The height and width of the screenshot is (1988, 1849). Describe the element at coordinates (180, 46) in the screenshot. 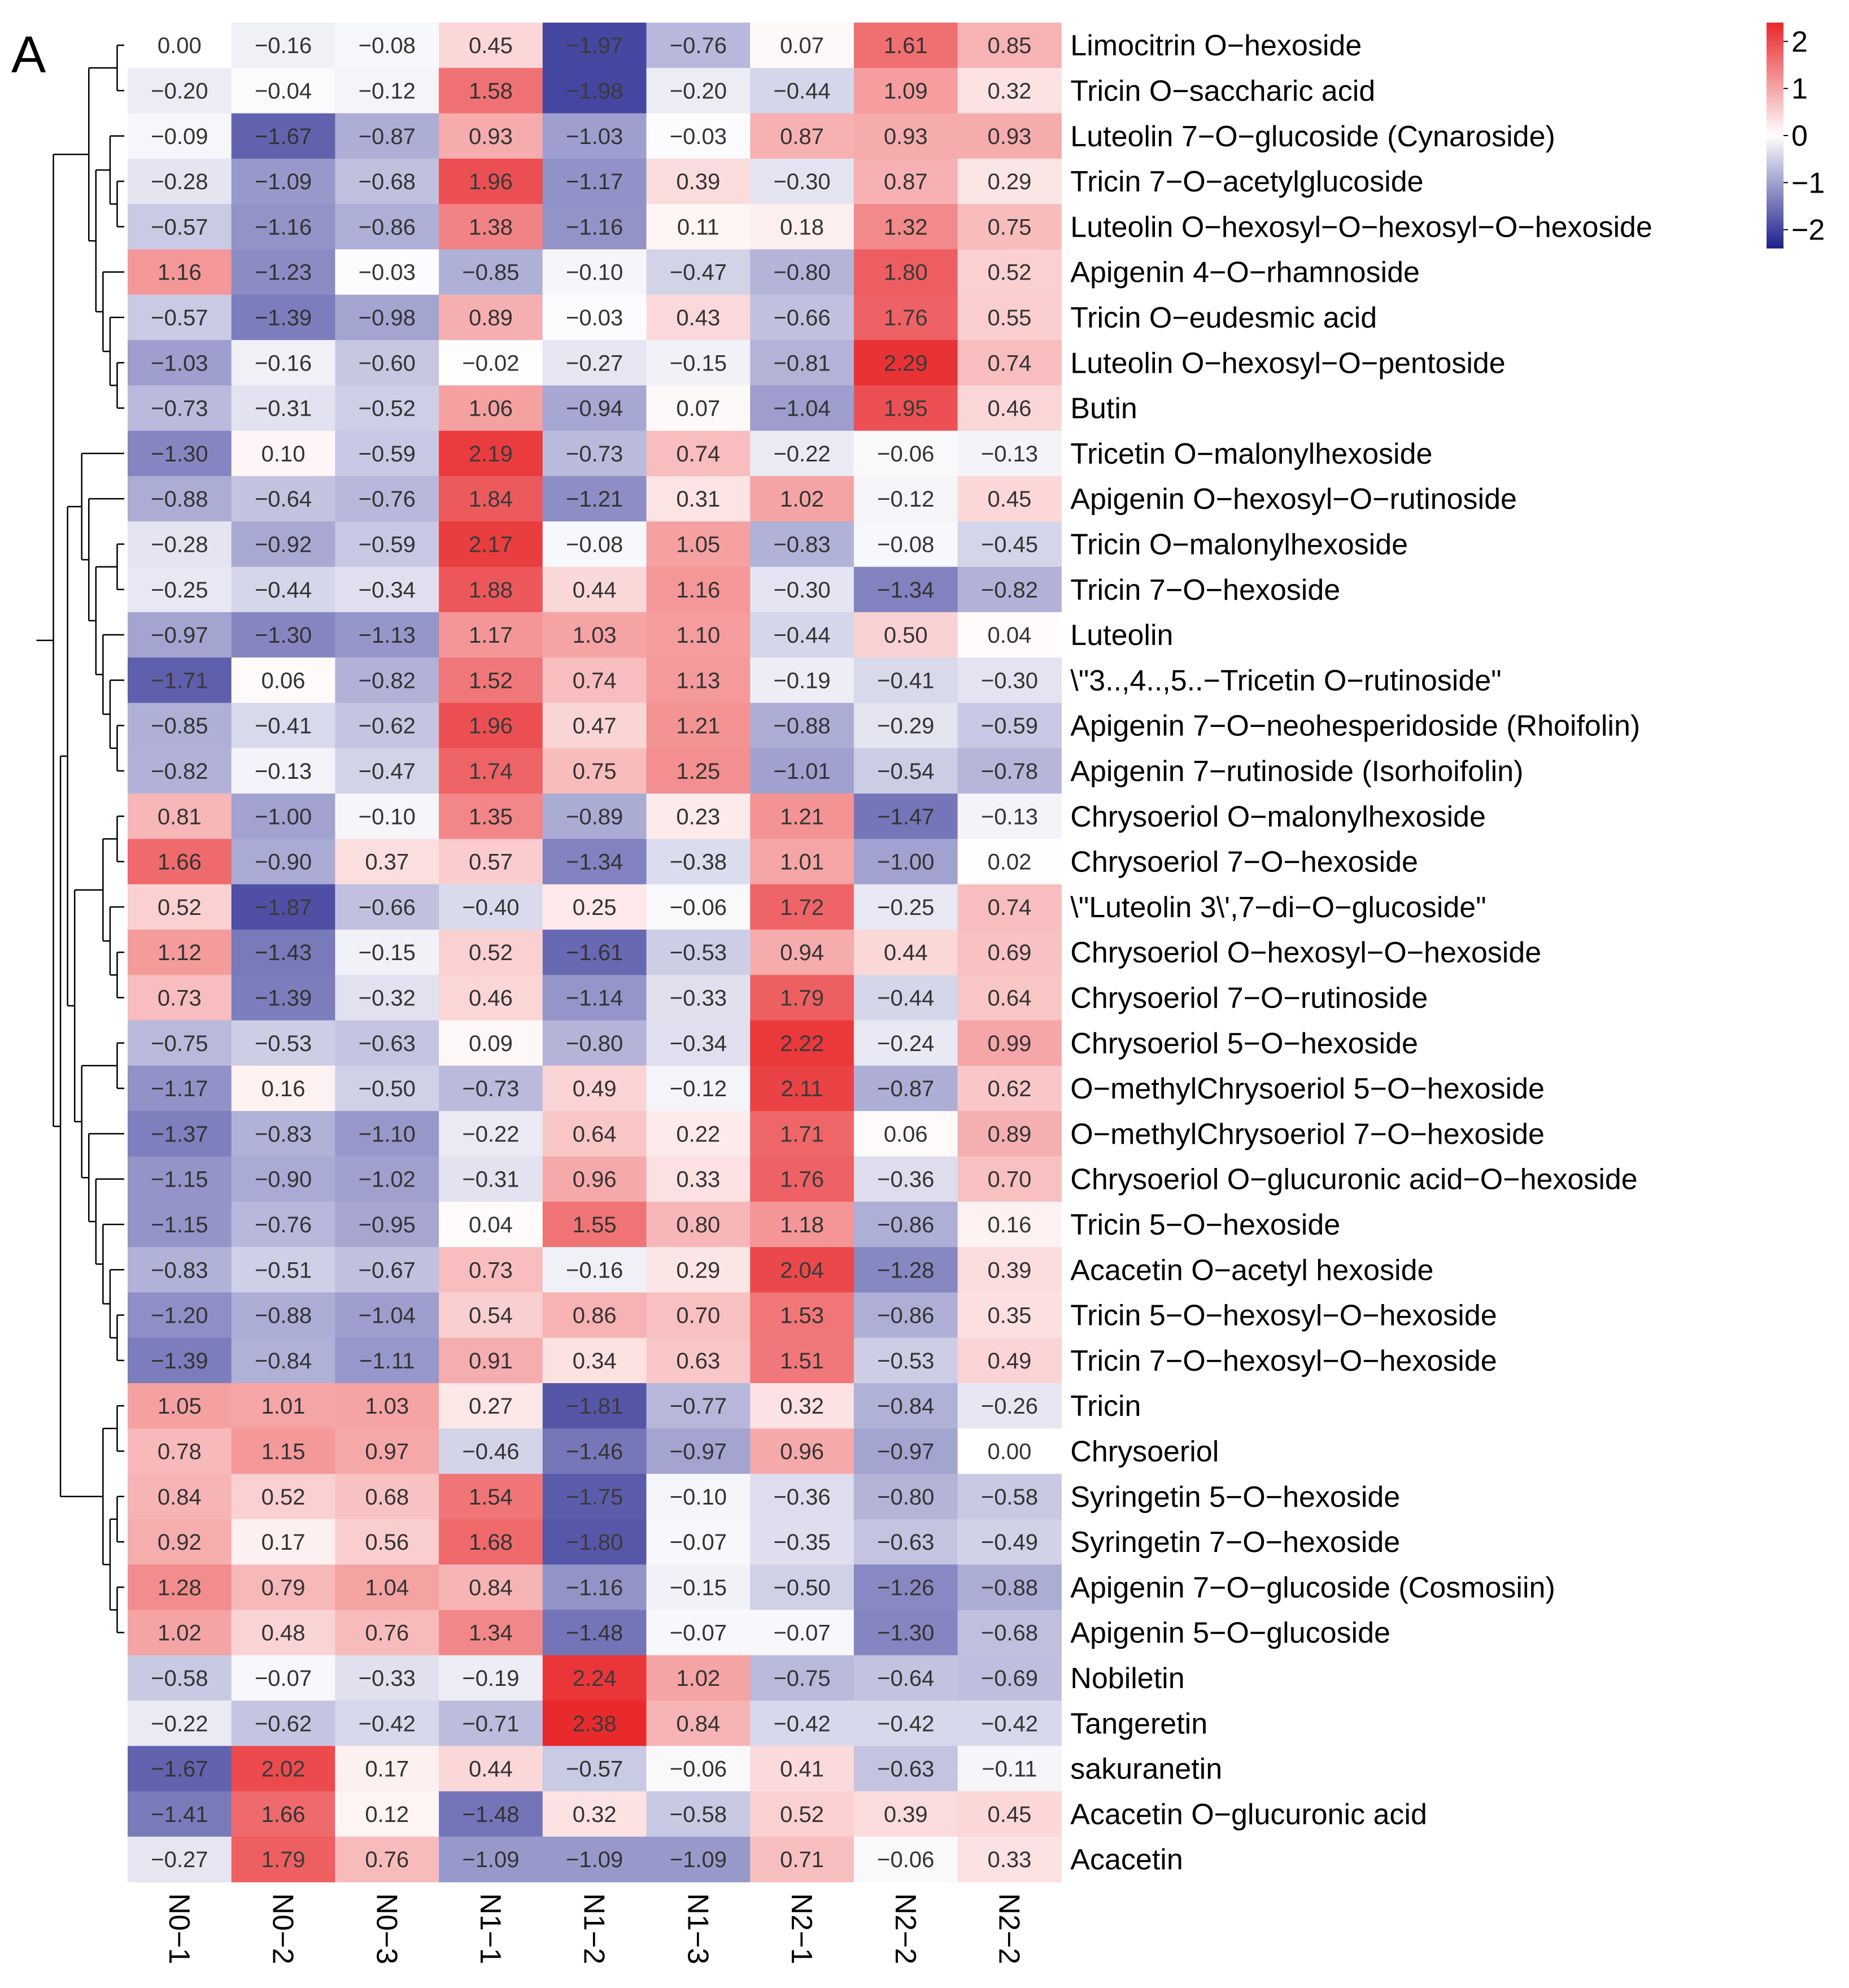

I see `cell-value-label: 0.00` at that location.